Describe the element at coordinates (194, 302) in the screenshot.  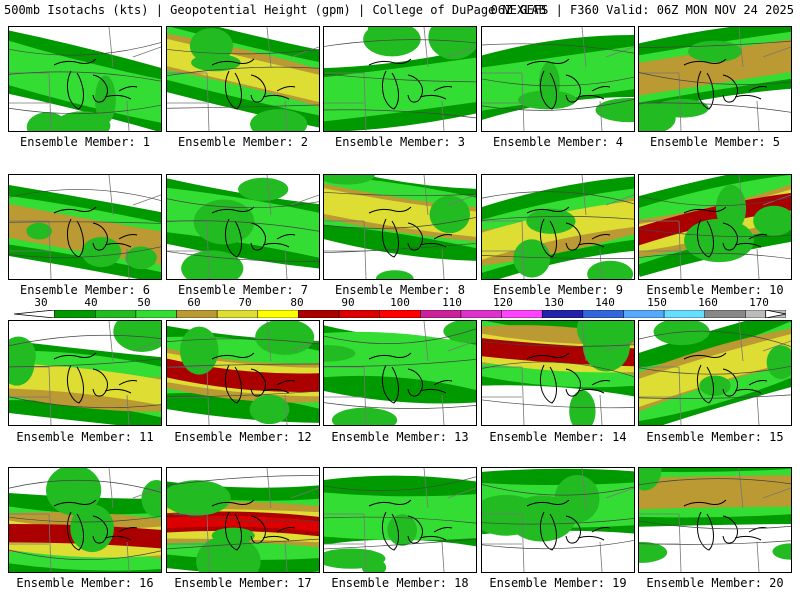
I see `colorbar-tick-label: 60` at that location.